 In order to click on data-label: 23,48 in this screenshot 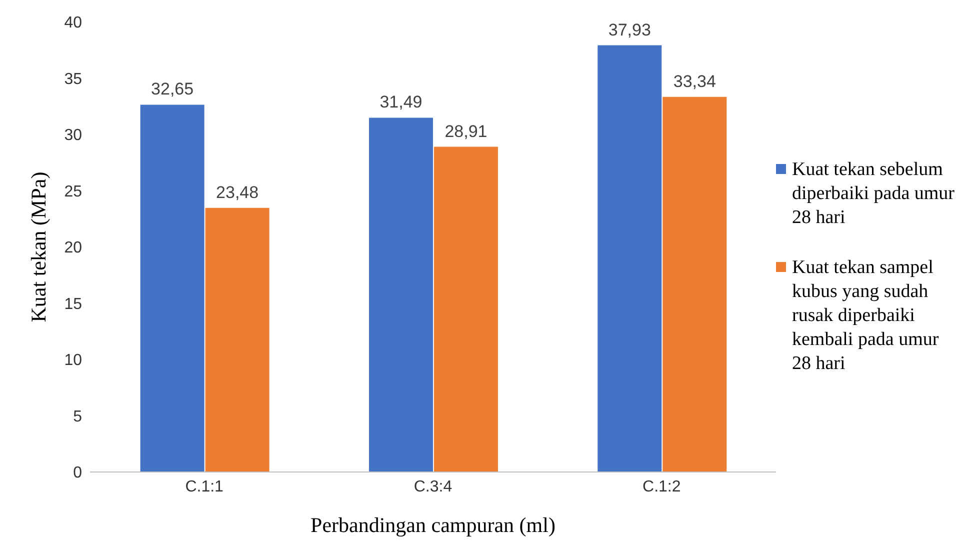, I will do `click(237, 192)`.